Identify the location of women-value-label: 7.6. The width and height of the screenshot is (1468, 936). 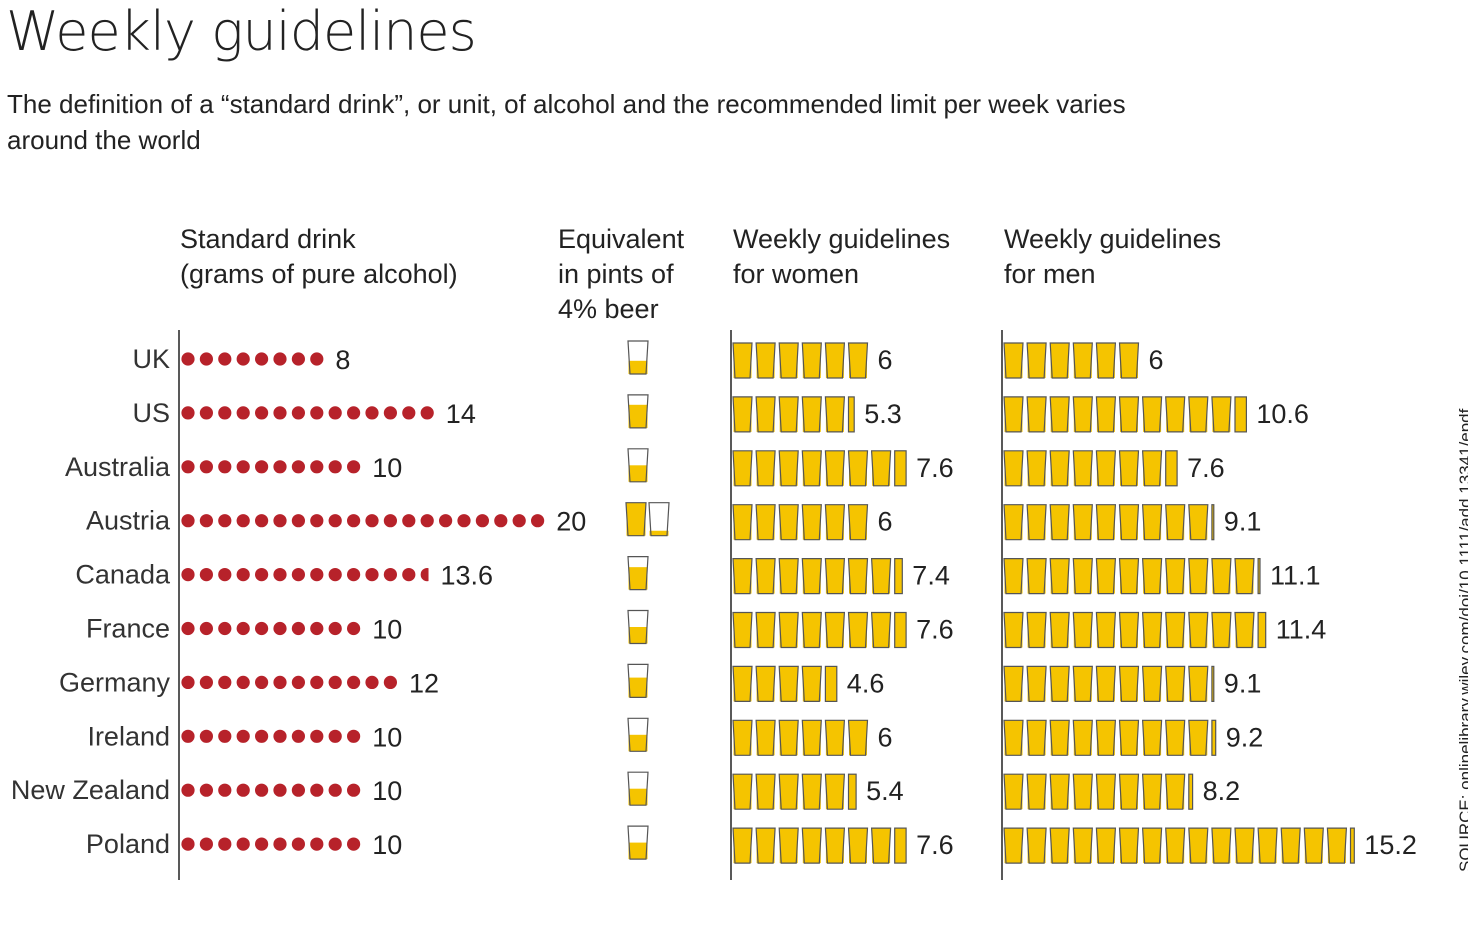
(935, 630).